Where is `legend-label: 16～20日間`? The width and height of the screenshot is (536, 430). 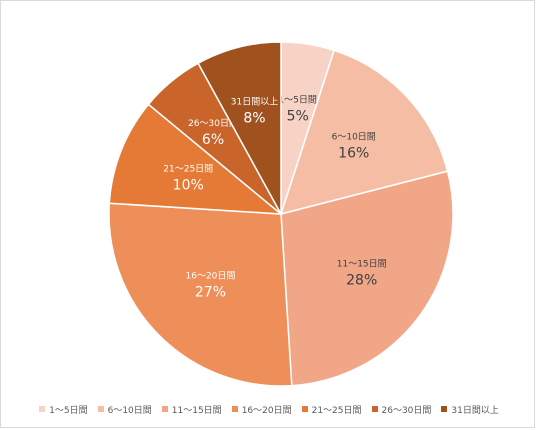 legend-label: 16～20日間 is located at coordinates (266, 410).